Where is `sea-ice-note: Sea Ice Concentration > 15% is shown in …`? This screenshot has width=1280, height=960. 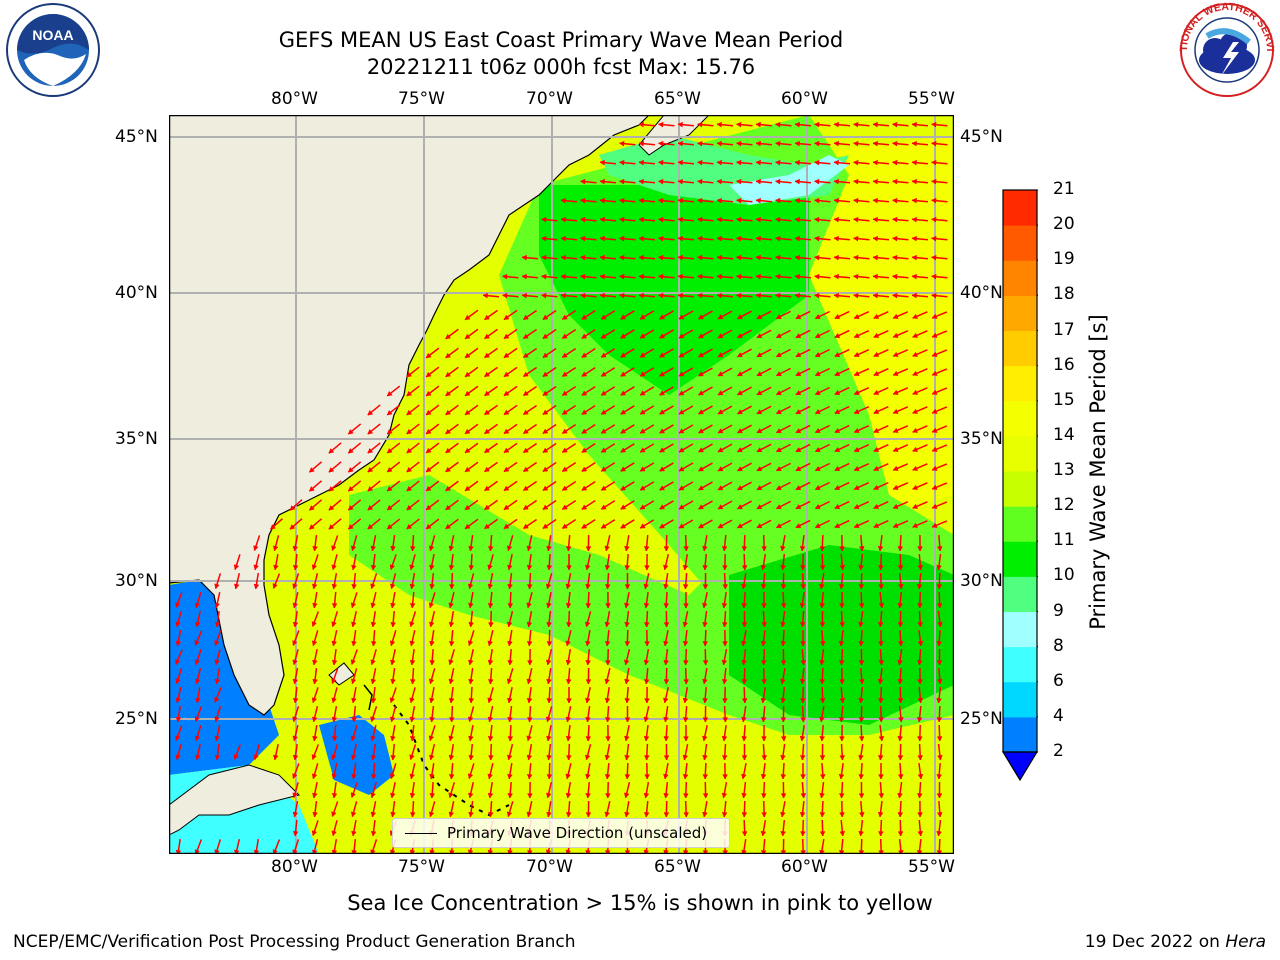 sea-ice-note: Sea Ice Concentration > 15% is shown in … is located at coordinates (640, 903).